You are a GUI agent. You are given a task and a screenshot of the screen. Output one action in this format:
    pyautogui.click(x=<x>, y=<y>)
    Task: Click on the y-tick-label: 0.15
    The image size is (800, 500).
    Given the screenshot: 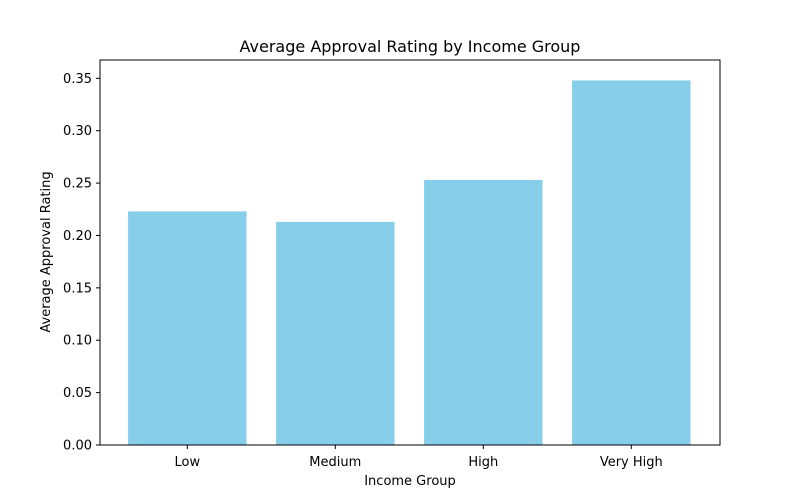 What is the action you would take?
    pyautogui.click(x=77, y=288)
    